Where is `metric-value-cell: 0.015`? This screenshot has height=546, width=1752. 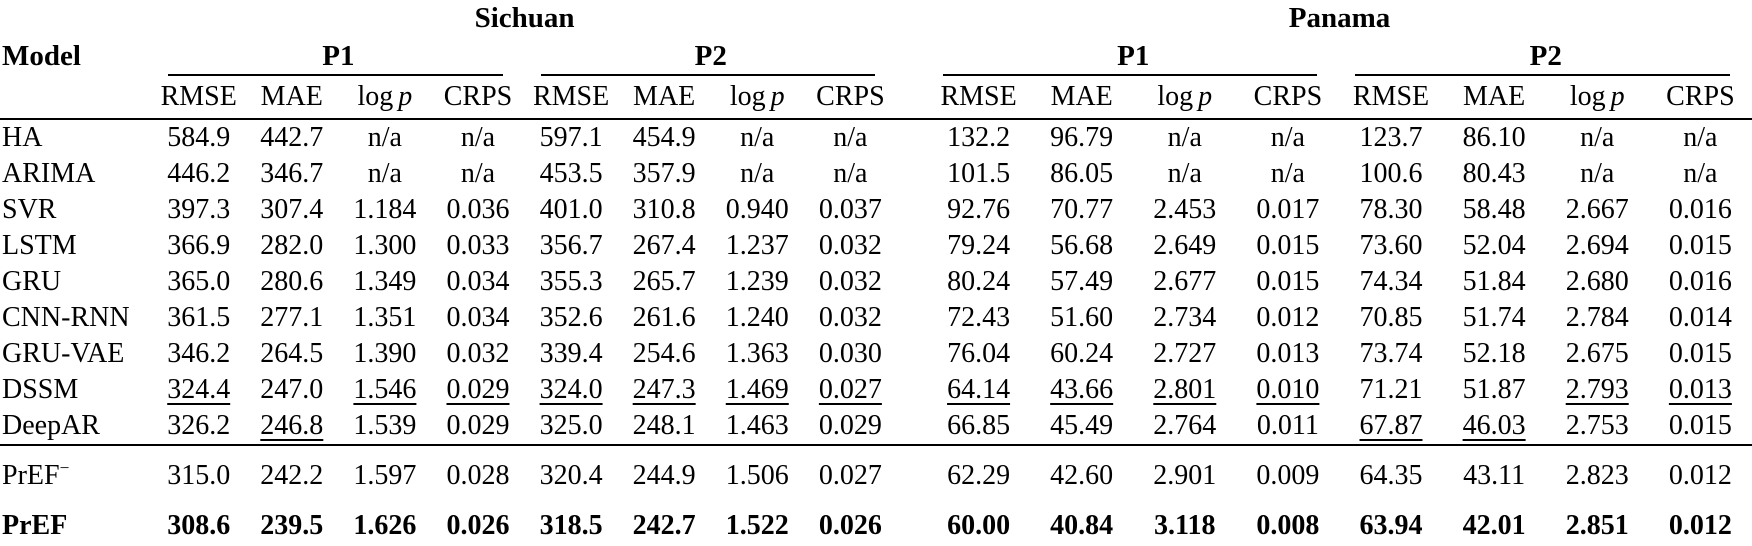
metric-value-cell: 0.015 is located at coordinates (1288, 281).